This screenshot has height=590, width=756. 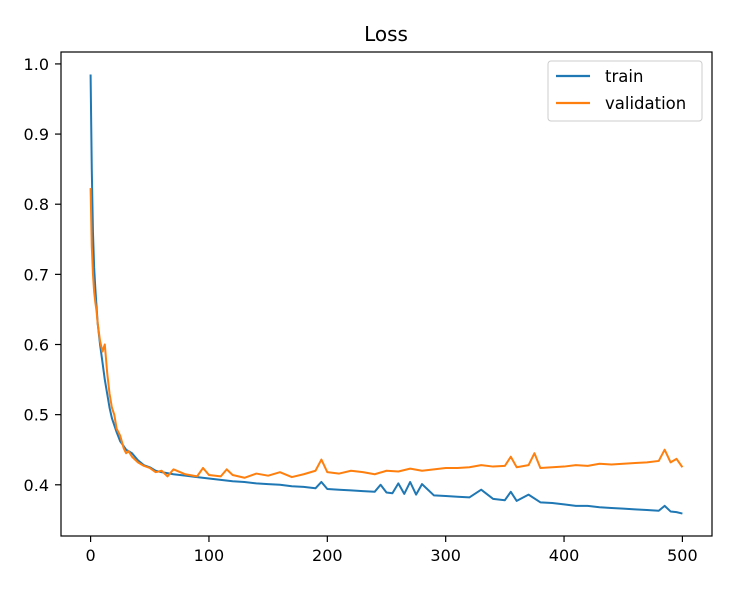 What do you see at coordinates (90, 555) in the screenshot?
I see `x-tick-label: 0` at bounding box center [90, 555].